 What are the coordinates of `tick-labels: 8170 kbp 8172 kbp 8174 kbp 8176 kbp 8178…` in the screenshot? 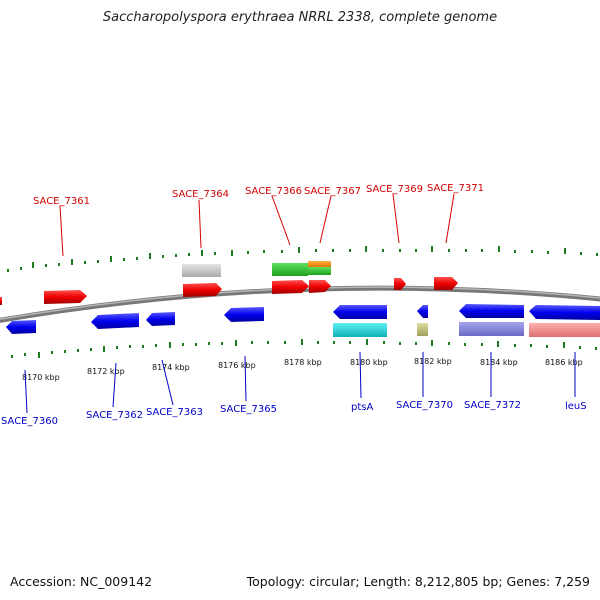 It's located at (302, 369).